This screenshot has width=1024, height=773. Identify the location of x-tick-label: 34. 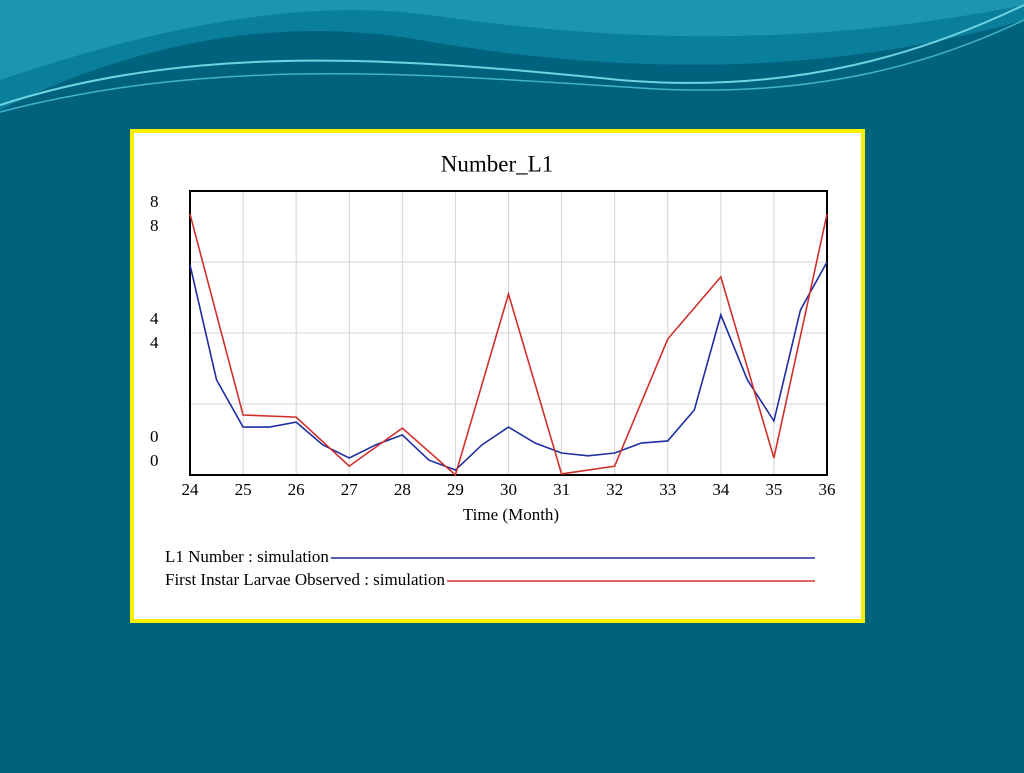
(721, 489).